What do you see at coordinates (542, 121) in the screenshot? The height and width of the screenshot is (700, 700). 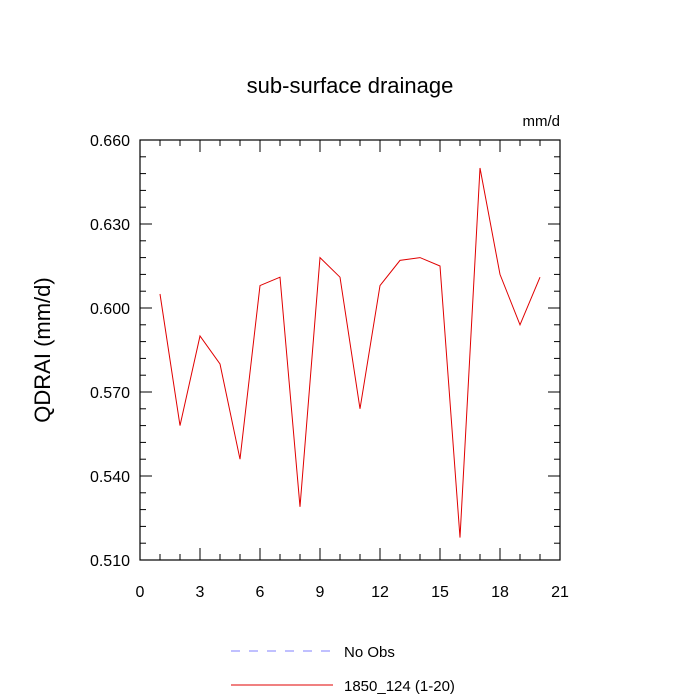 I see `units-label: mm/d` at bounding box center [542, 121].